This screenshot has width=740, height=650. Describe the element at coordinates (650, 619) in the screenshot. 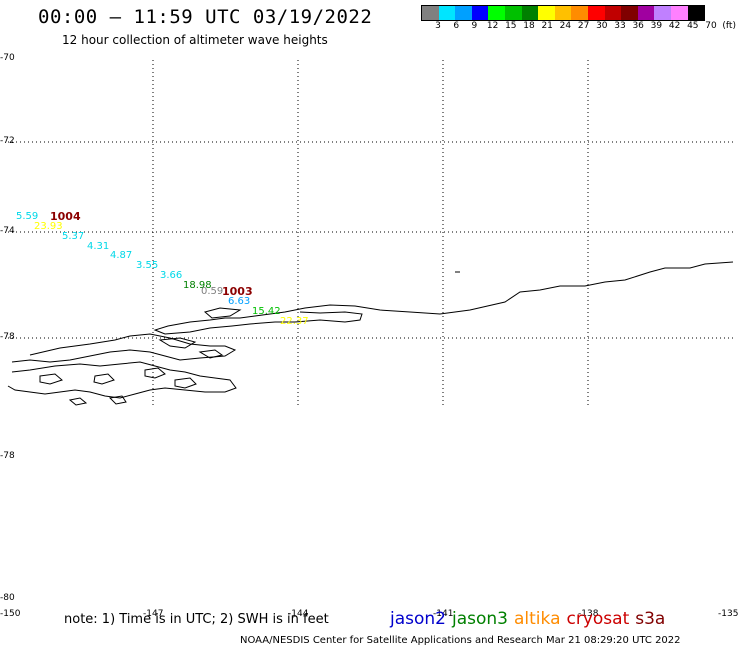

I see `legend-s3a: s3a` at that location.